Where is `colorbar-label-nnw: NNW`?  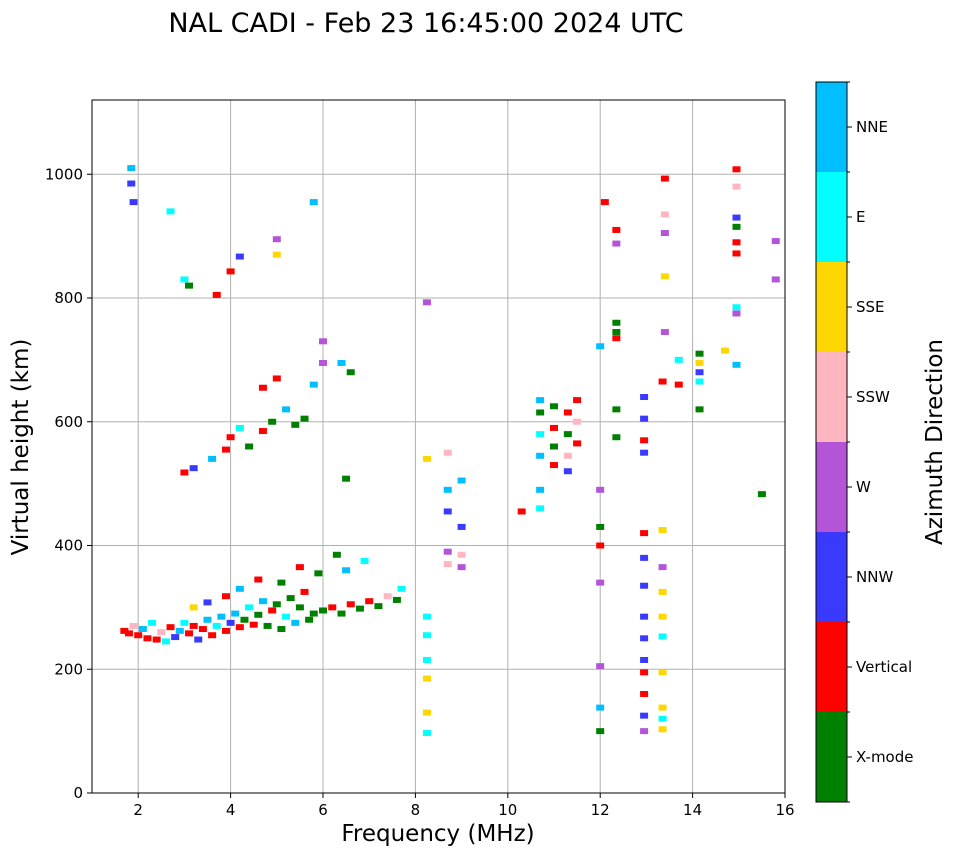 colorbar-label-nnw: NNW is located at coordinates (874, 577).